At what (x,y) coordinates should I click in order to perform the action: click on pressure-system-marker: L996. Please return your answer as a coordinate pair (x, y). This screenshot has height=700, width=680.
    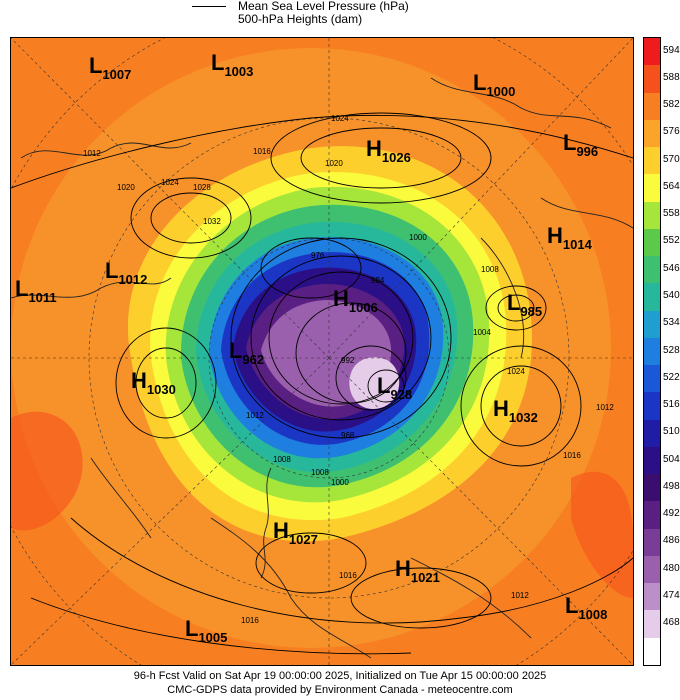
    Looking at the image, I should click on (580, 144).